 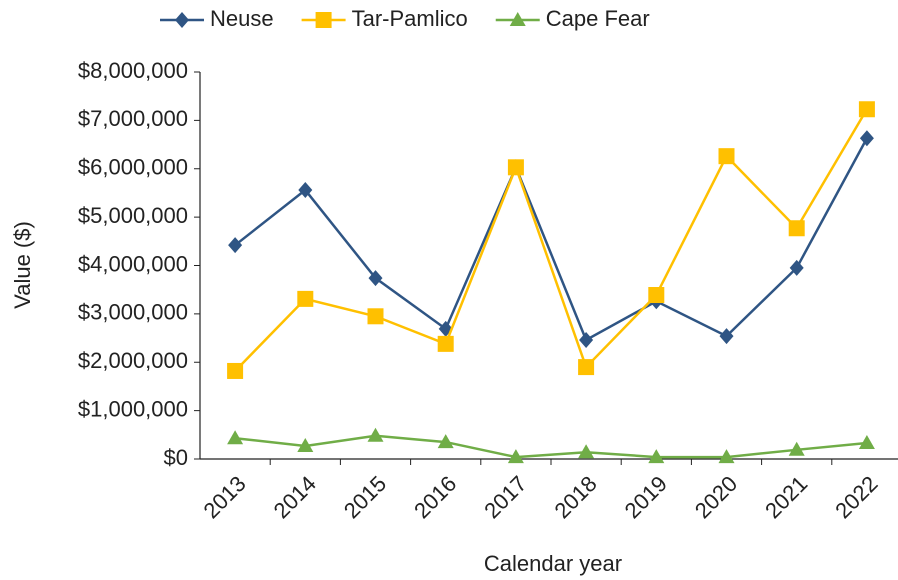 I want to click on y-axis-title: Value ($), so click(x=22, y=265).